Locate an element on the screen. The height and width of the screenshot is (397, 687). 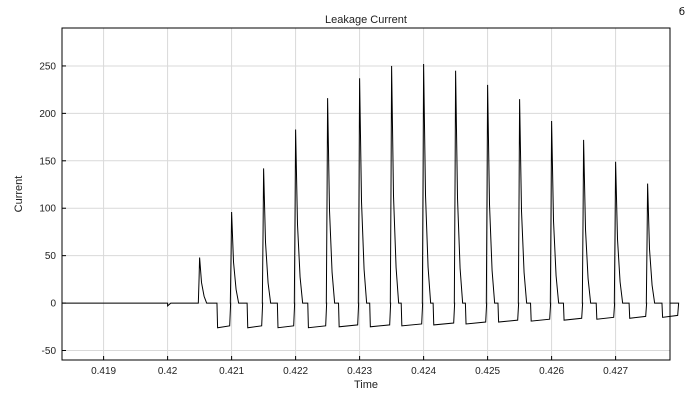
x-tick-label: 0.422 is located at coordinates (295, 371).